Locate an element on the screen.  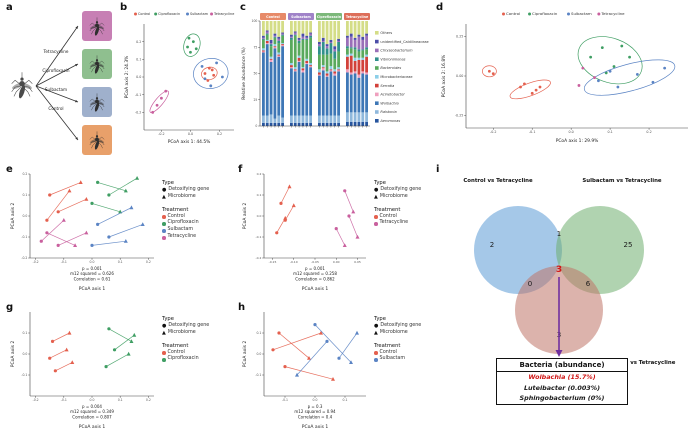
svg-text: PCoA axis 1: 29.9% is located at coordinates (577, 141).